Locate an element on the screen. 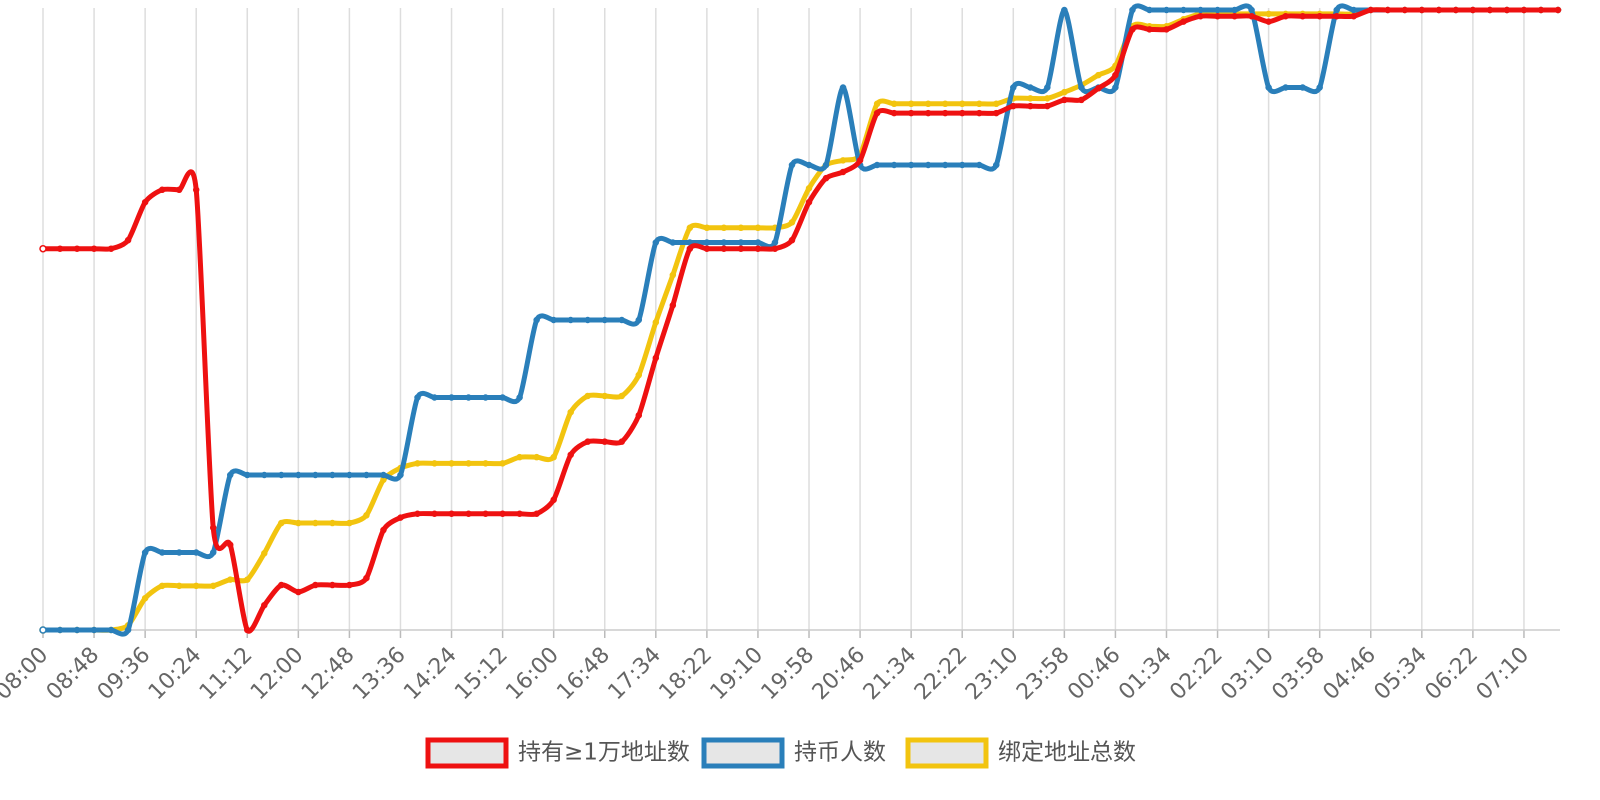 This screenshot has height=800, width=1600. x-tick-label: 20:46 is located at coordinates (839, 674).